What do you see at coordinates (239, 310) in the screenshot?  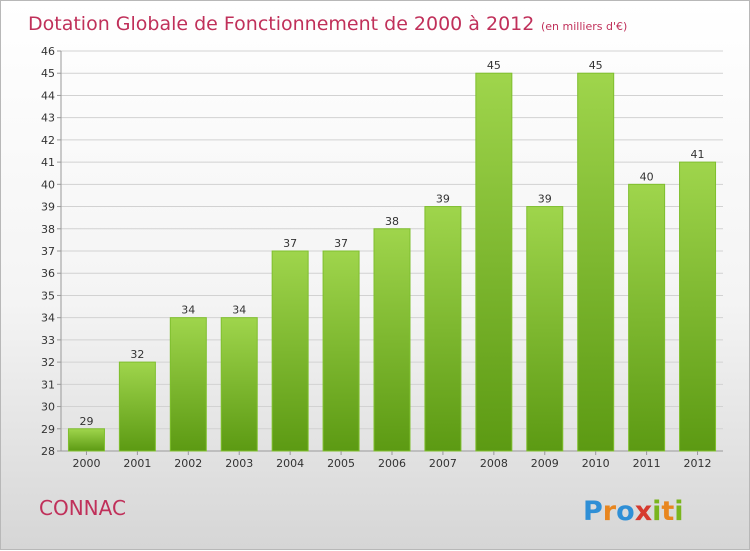 I see `data-label-2003: 34` at bounding box center [239, 310].